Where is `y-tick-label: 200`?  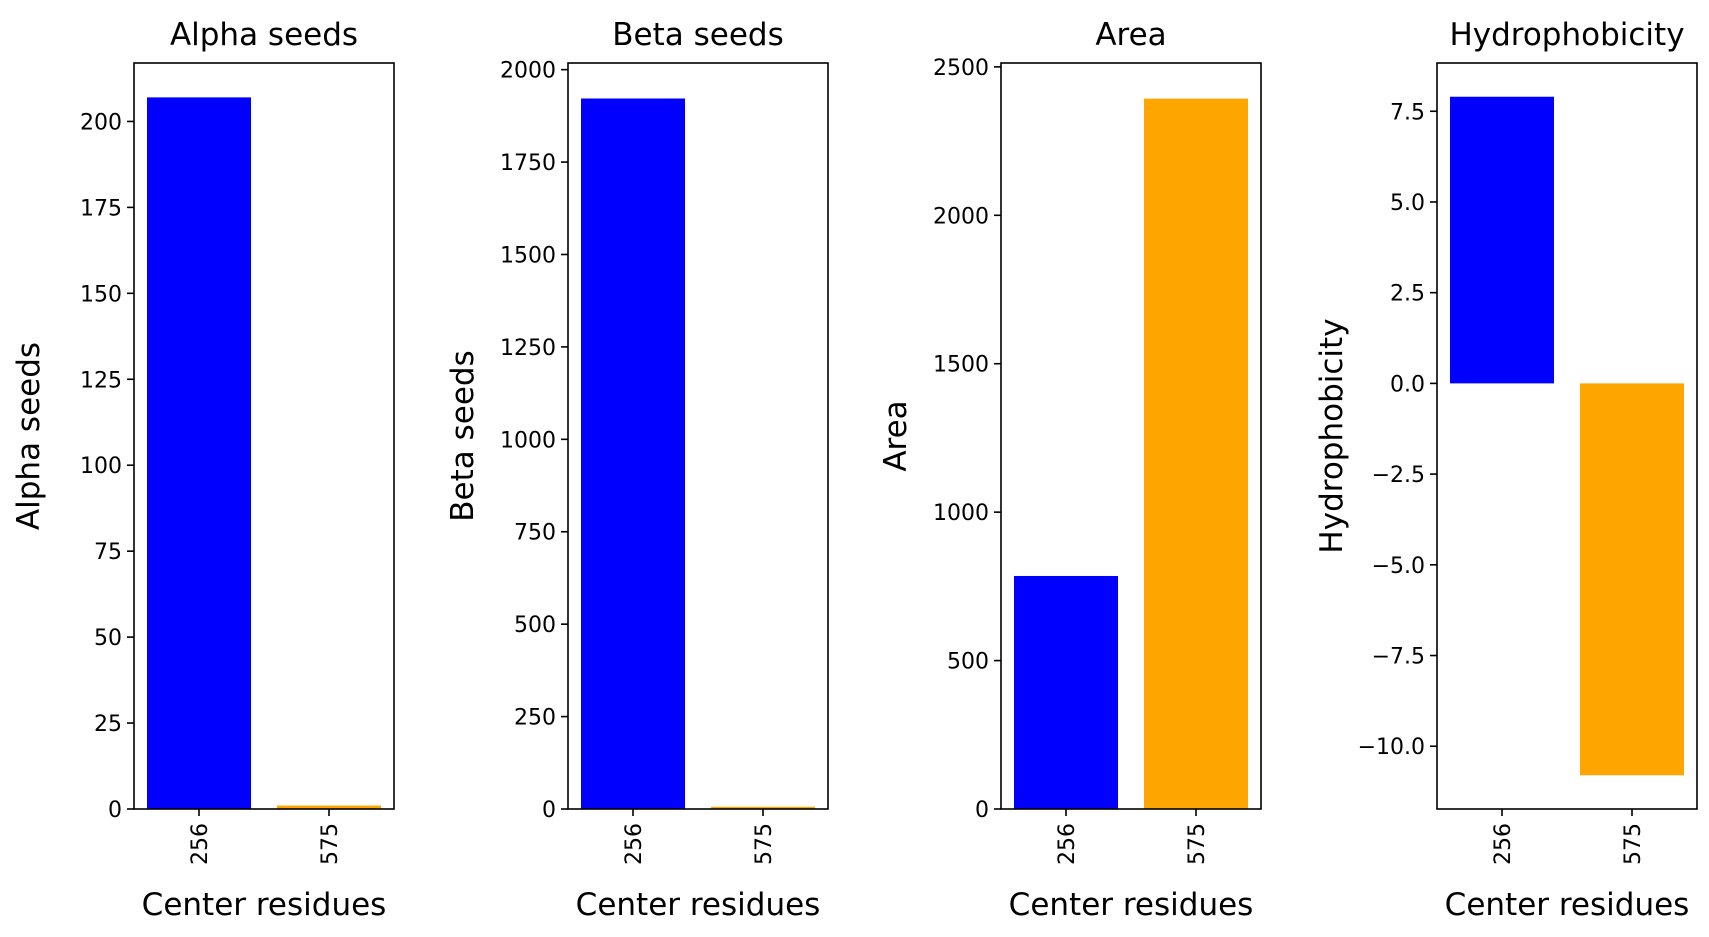 y-tick-label: 200 is located at coordinates (101, 122).